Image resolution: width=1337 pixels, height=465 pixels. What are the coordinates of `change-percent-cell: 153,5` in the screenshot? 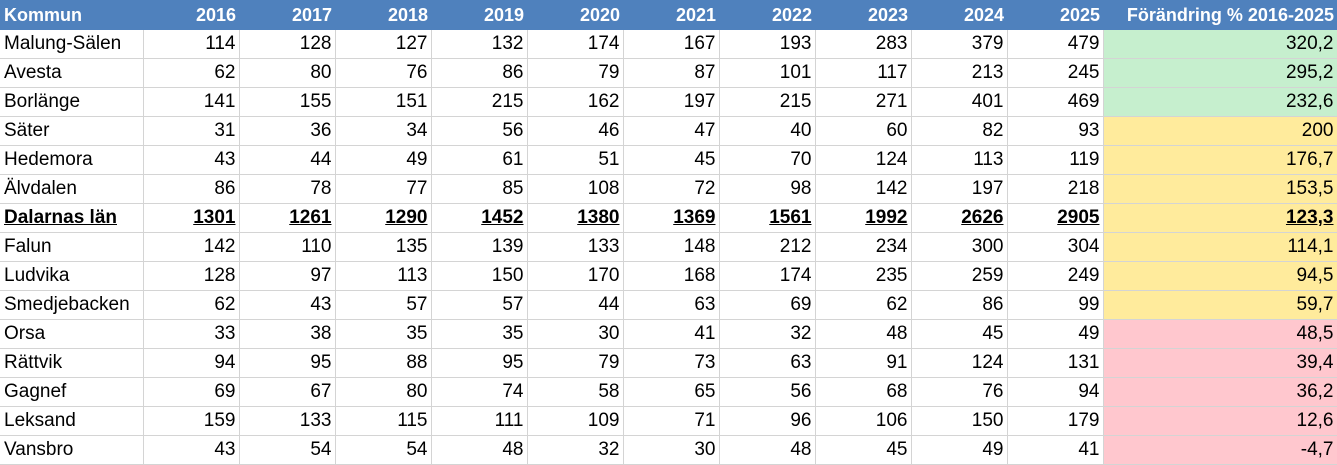 It's located at (1220, 189).